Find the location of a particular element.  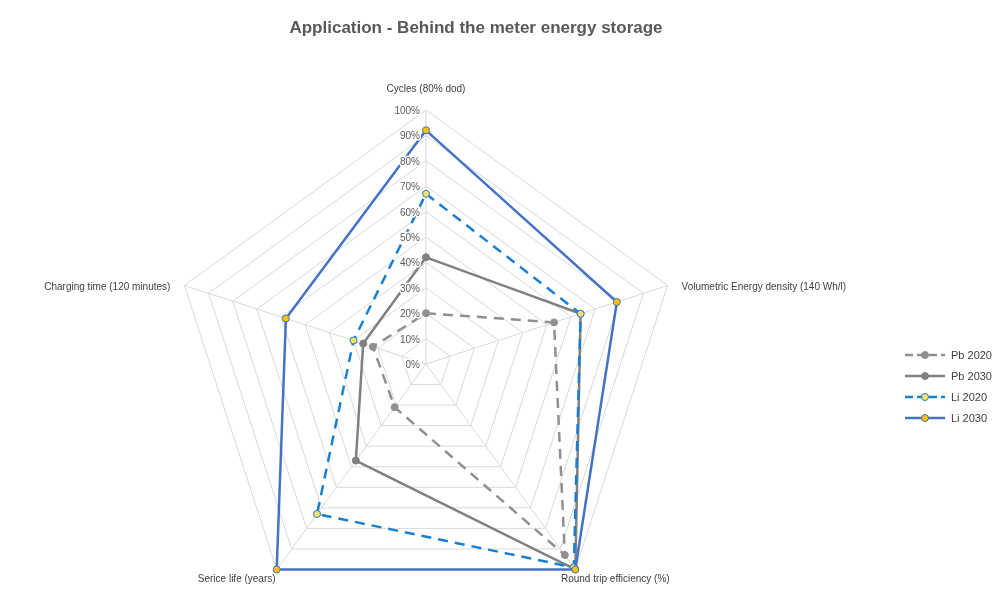

y-tick-label: 90% is located at coordinates (410, 136).